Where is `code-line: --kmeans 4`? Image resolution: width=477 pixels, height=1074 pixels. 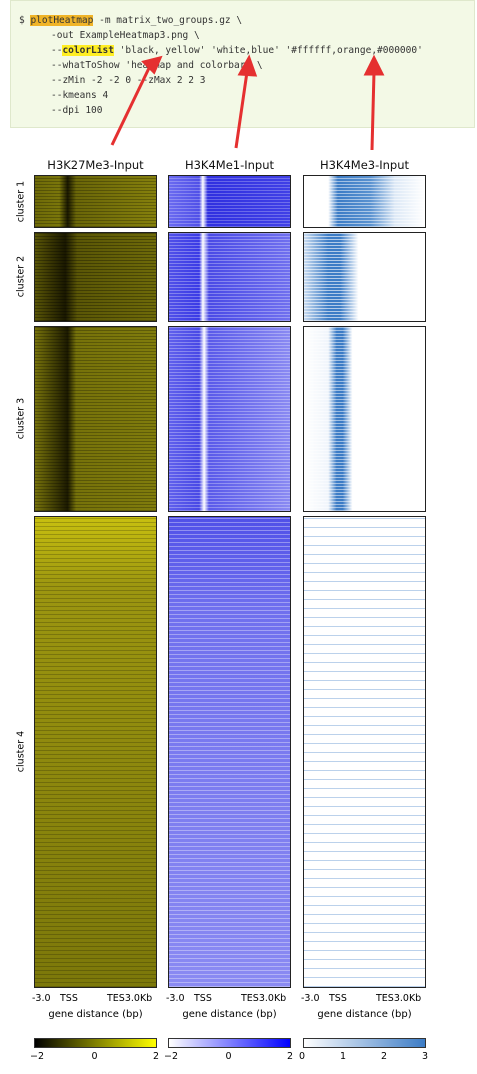
code-line: --kmeans 4 is located at coordinates (79, 95).